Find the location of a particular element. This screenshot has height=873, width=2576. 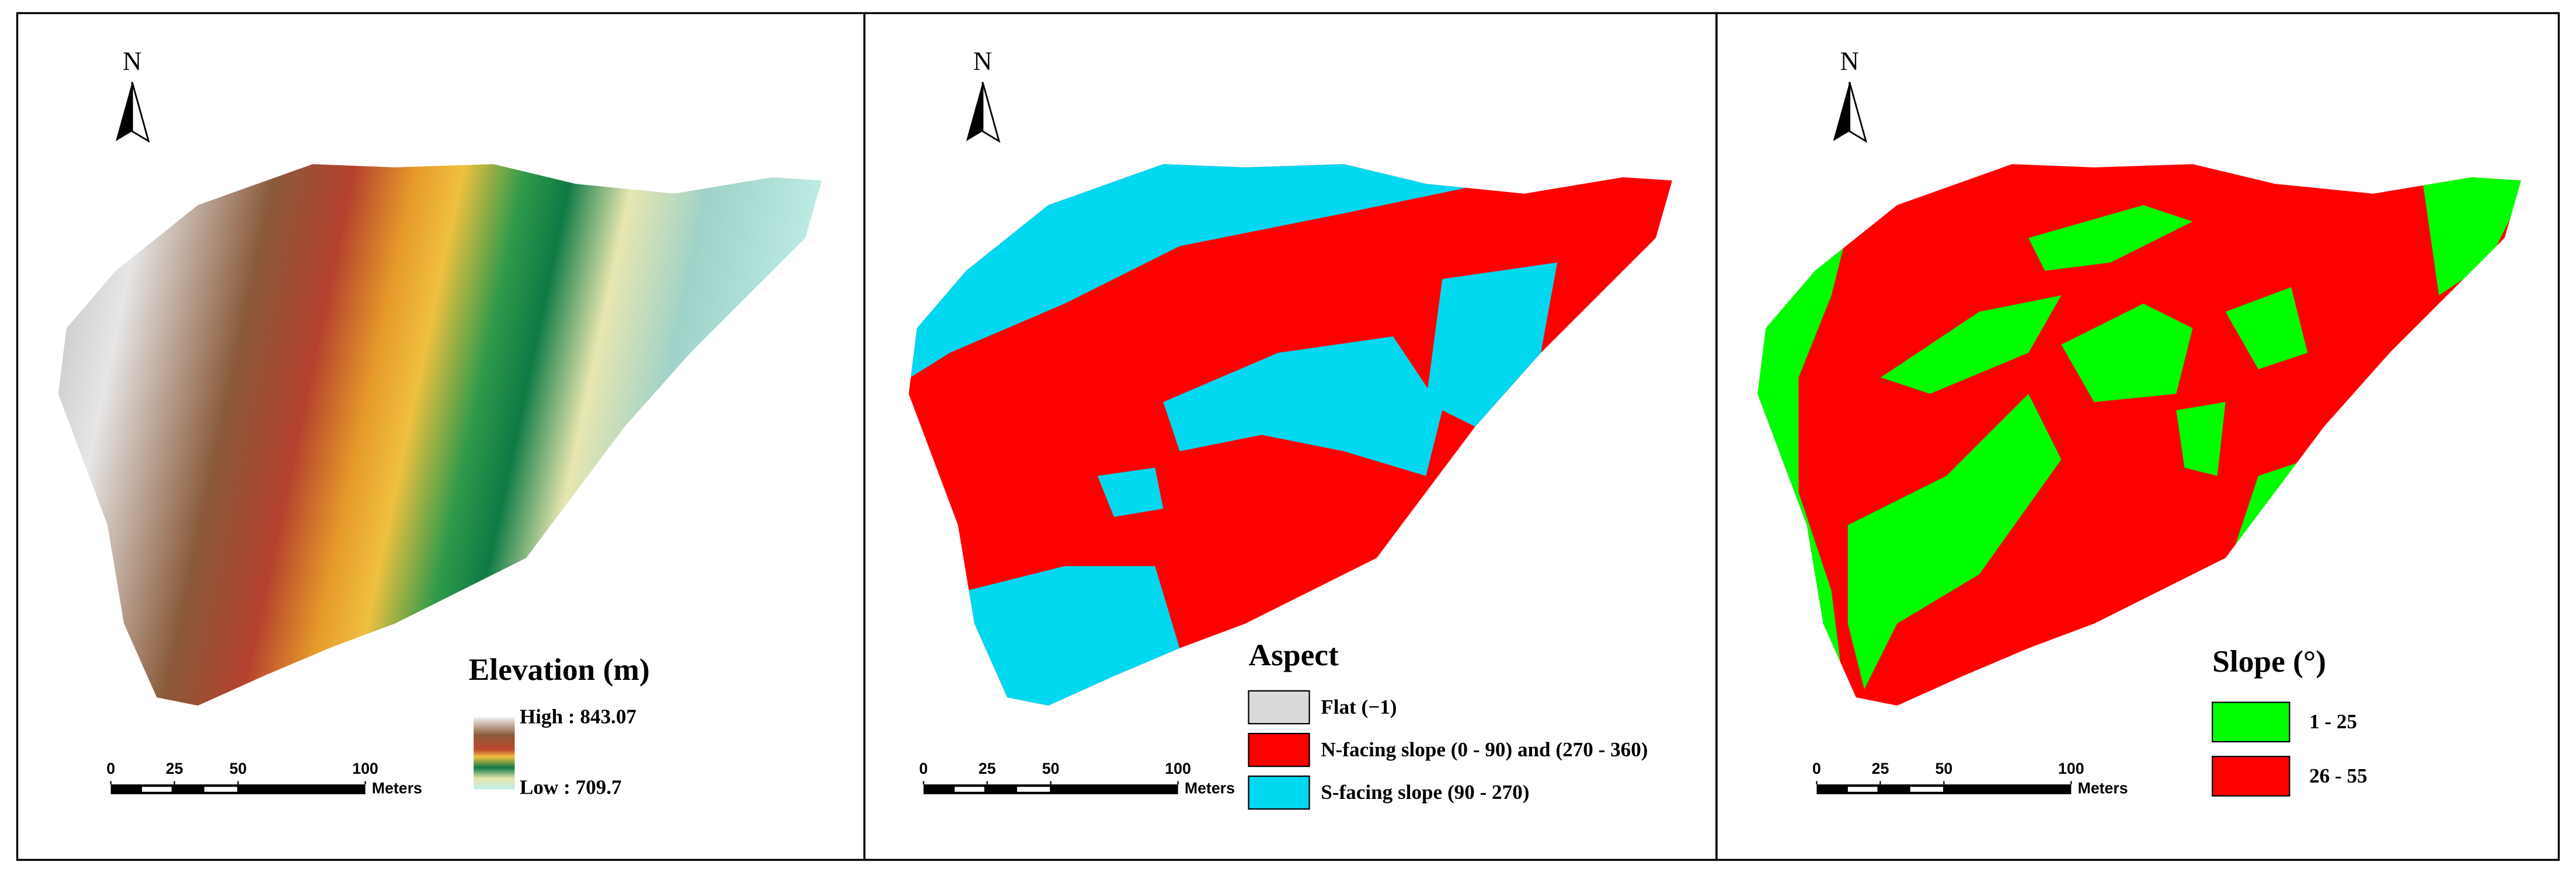

legend-label: Low : 709.7 is located at coordinates (571, 787).